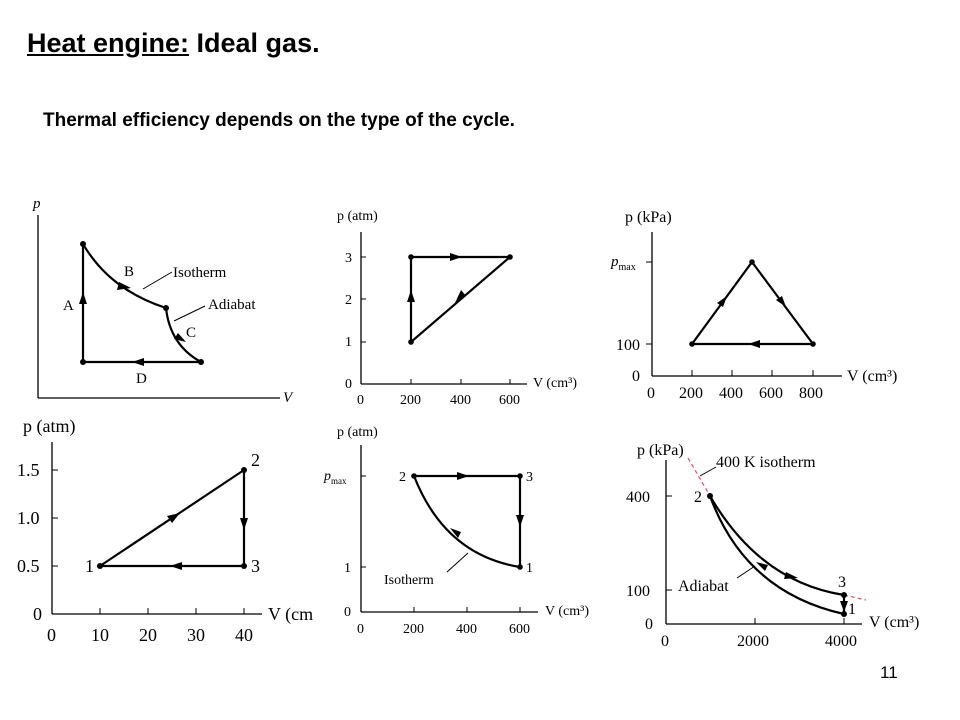  Describe the element at coordinates (894, 622) in the screenshot. I see `d6-x-label: V (cm³)` at that location.